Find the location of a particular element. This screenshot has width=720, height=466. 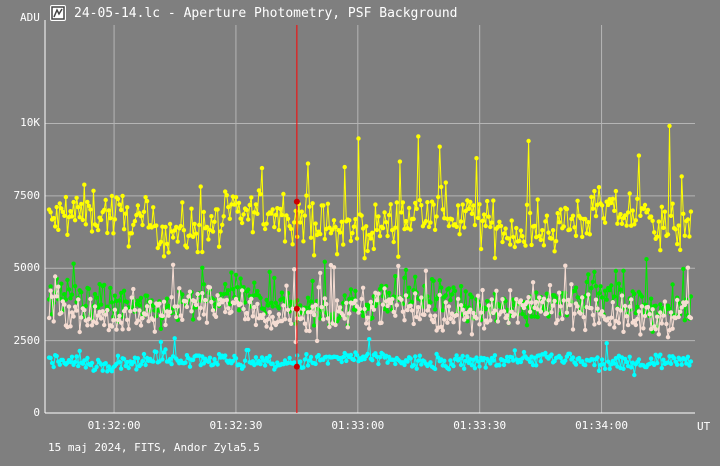

photometry-app-icon is located at coordinates (58, 13).